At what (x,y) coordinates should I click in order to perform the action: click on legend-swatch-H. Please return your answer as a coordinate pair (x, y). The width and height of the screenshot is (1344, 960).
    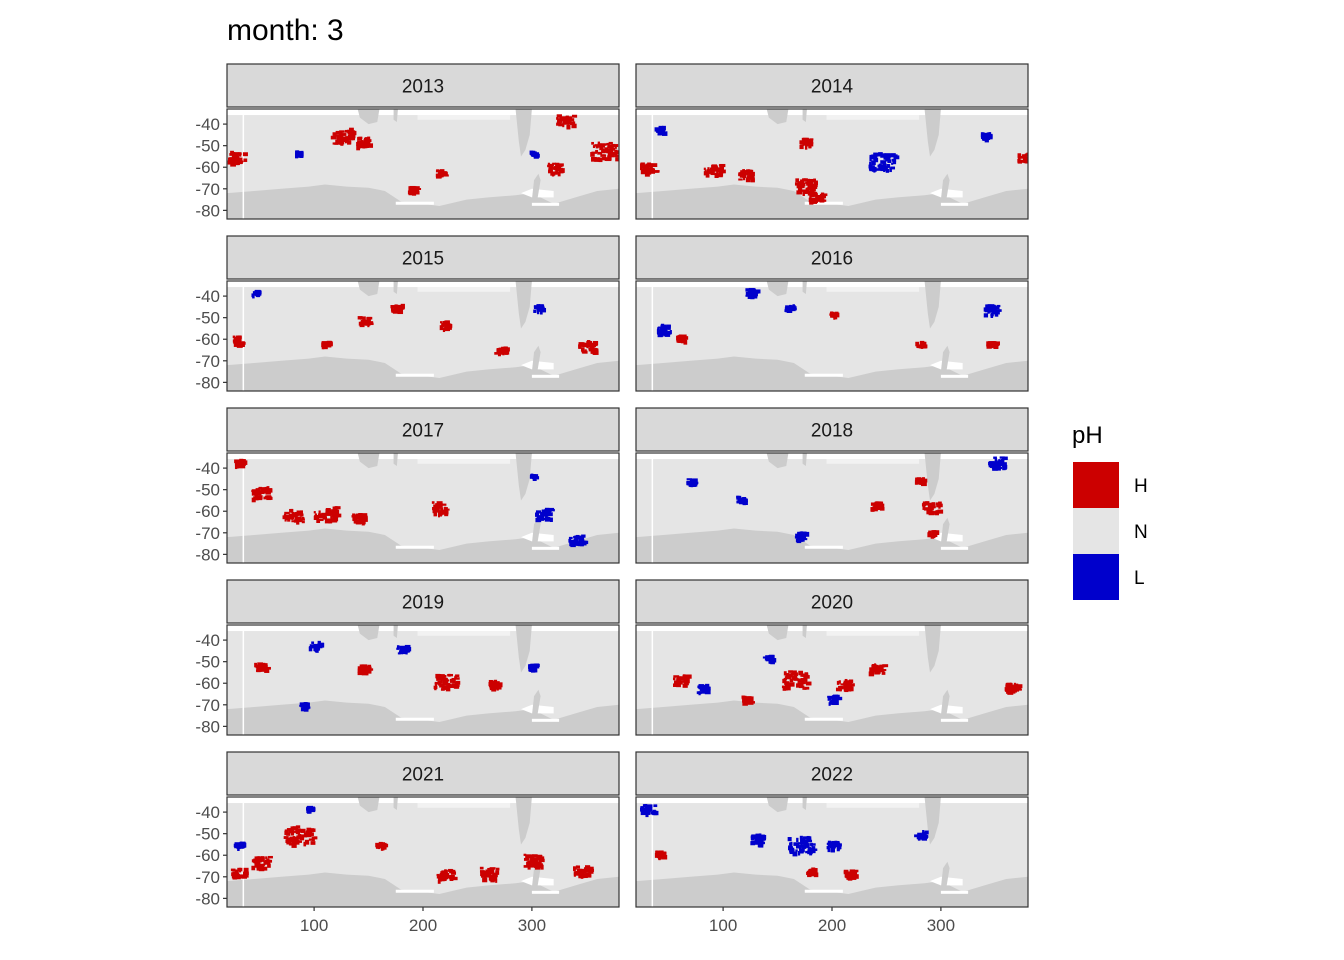
    Looking at the image, I should click on (1096, 485).